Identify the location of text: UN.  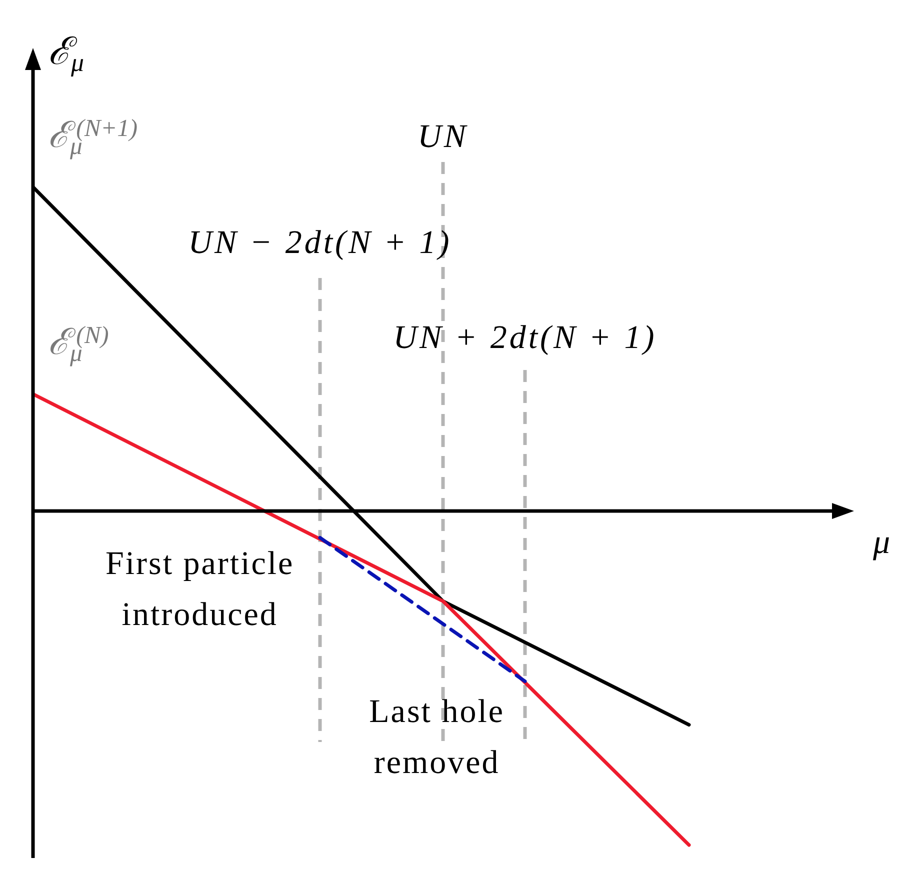
(443, 137).